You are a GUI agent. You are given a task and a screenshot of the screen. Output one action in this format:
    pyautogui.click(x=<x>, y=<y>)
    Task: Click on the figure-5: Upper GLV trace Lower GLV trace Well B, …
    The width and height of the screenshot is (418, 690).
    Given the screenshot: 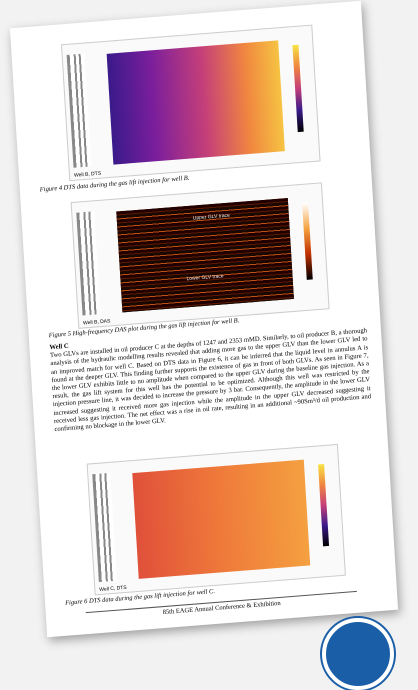 What is the action you would take?
    pyautogui.click(x=200, y=255)
    